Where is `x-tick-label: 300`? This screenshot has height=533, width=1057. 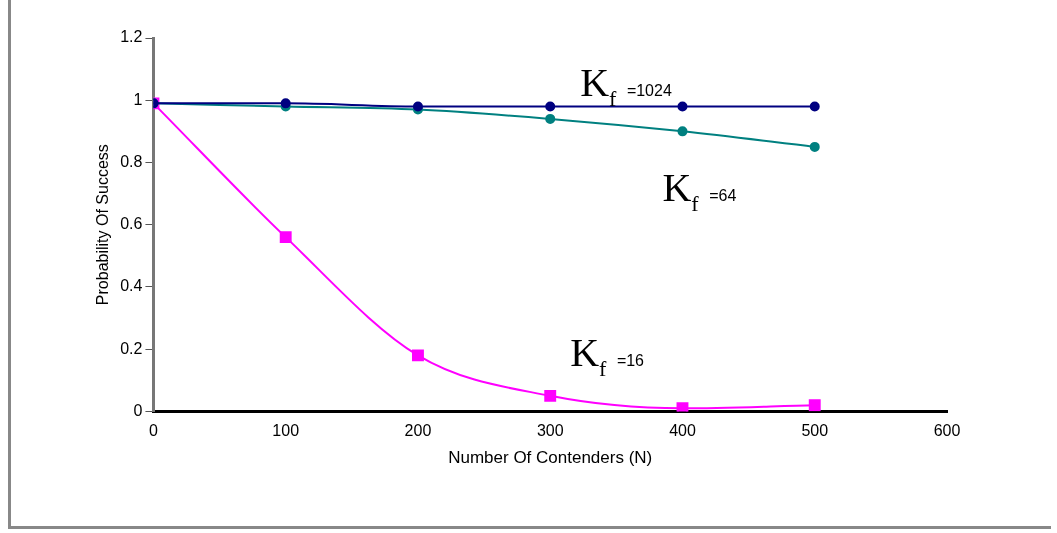
x-tick-label: 300 is located at coordinates (550, 431).